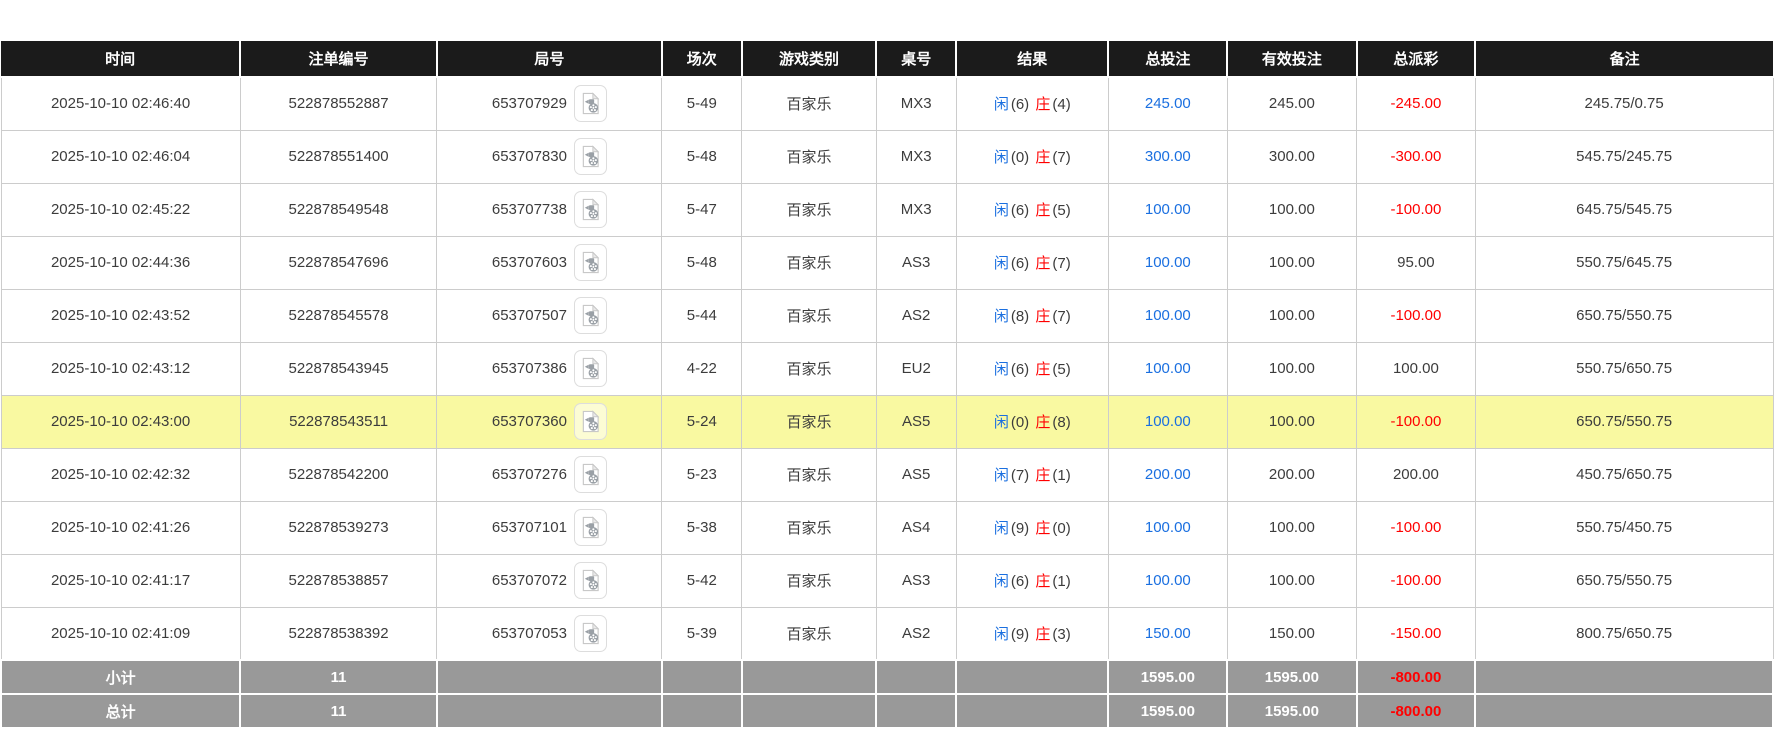  I want to click on column-header-payout: 总派彩, so click(1416, 59).